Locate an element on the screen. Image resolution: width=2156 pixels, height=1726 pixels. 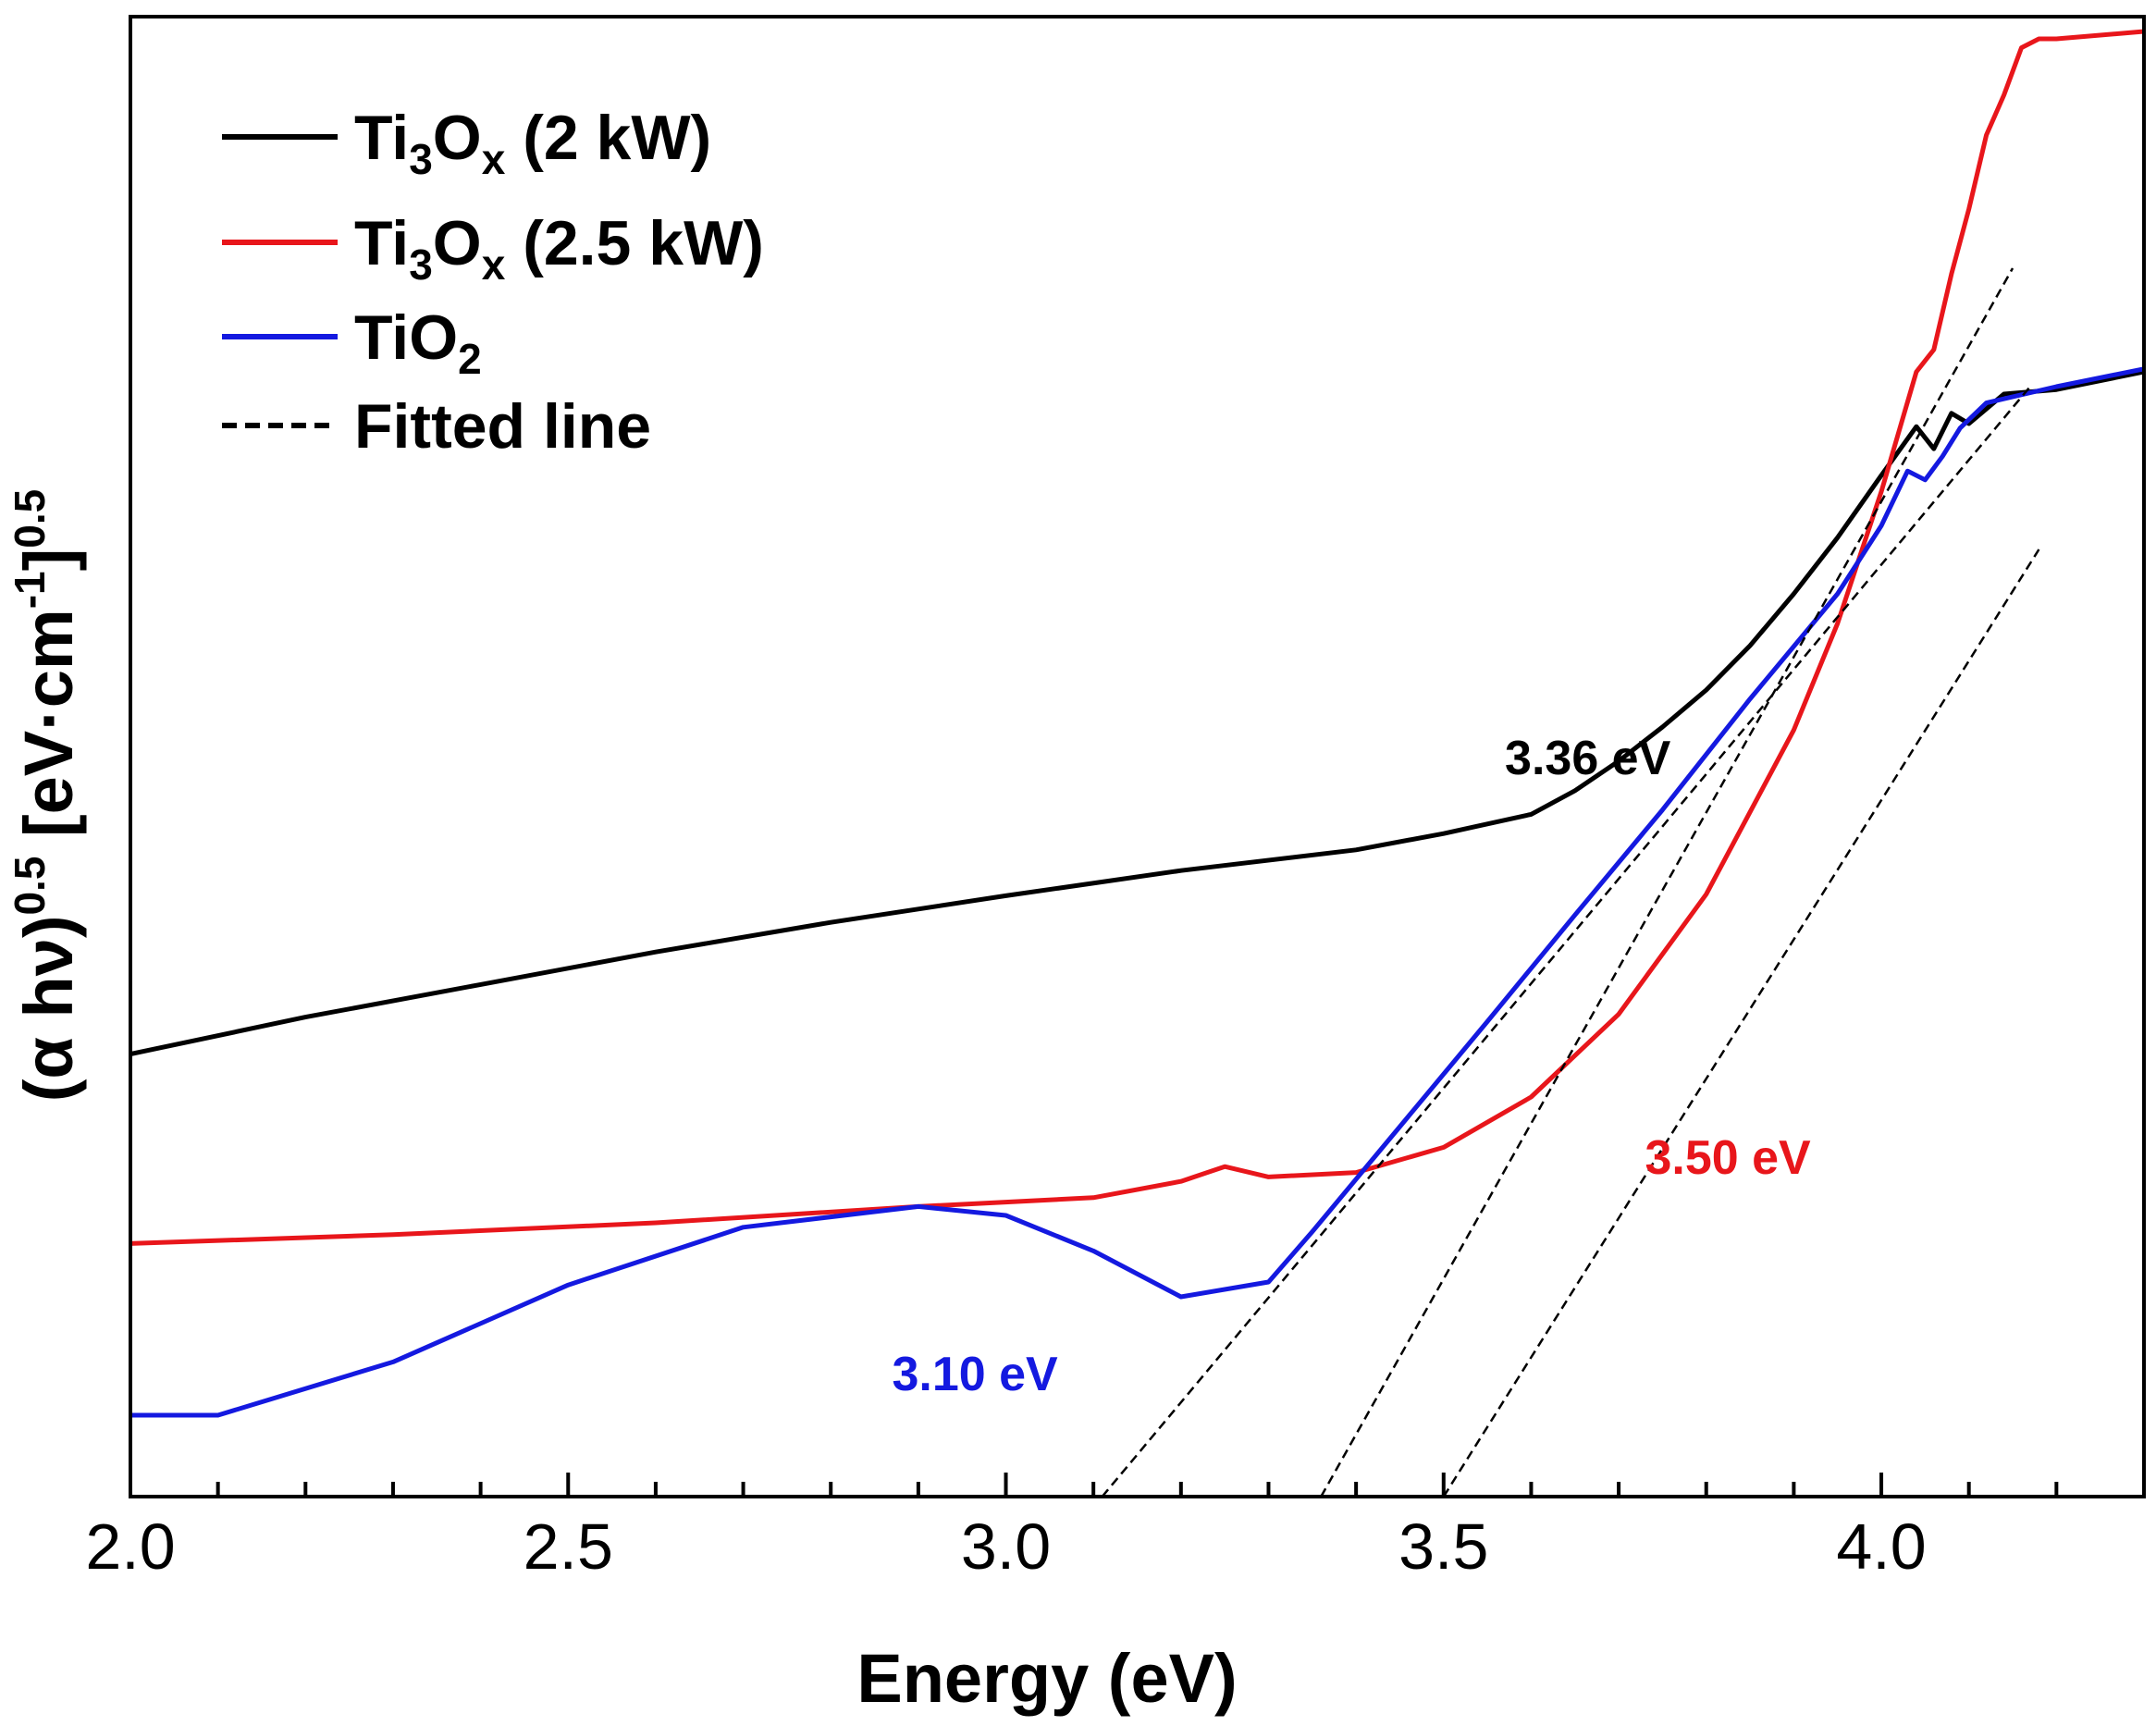
legend-label-fitted-line: Fitted line is located at coordinates (502, 426).